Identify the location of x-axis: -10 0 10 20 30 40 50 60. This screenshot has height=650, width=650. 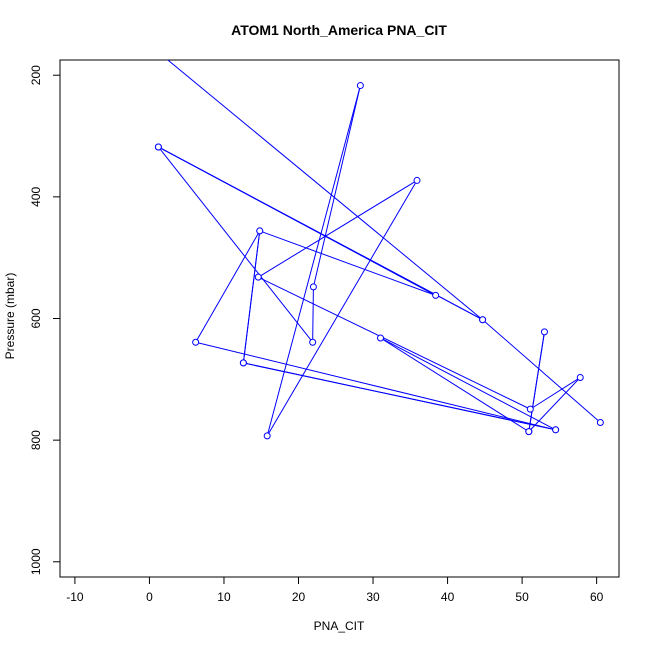
(335, 590).